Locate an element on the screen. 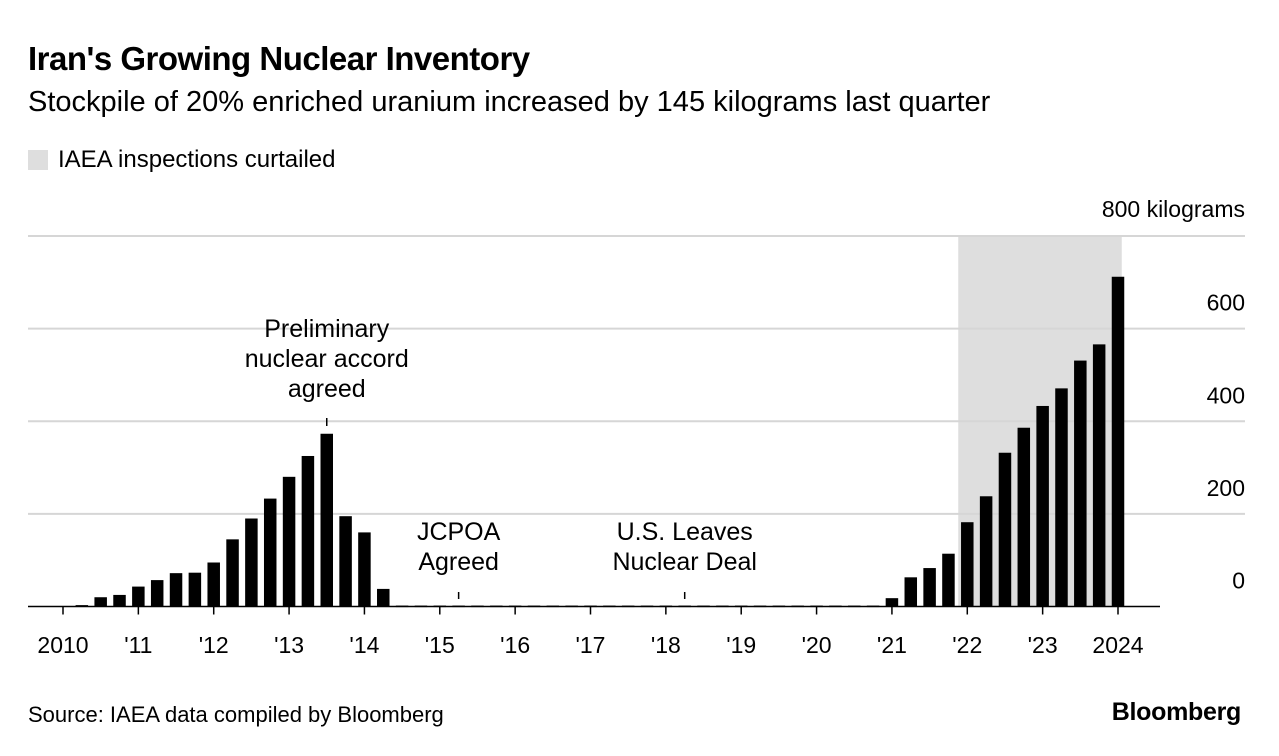 The height and width of the screenshot is (756, 1279). annotation-0-line-0: Preliminary is located at coordinates (327, 329).